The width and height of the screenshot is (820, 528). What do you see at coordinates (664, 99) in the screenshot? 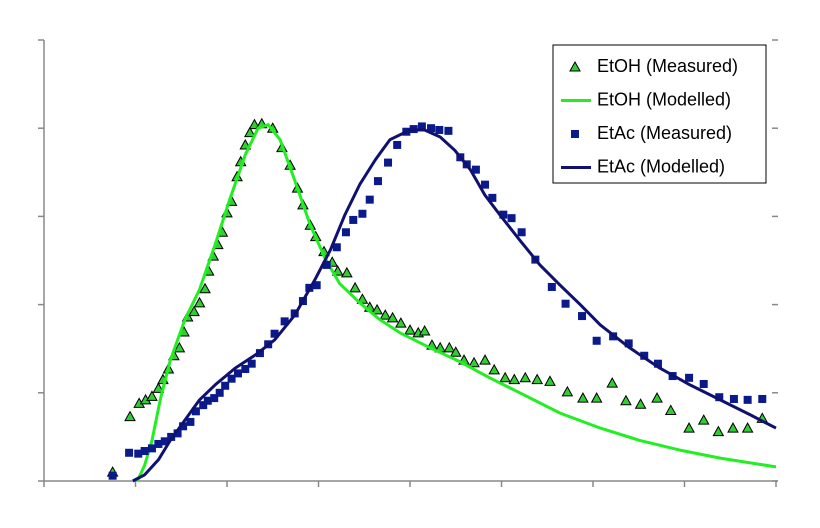
I see `legend-label: EtOH (Modelled)` at bounding box center [664, 99].